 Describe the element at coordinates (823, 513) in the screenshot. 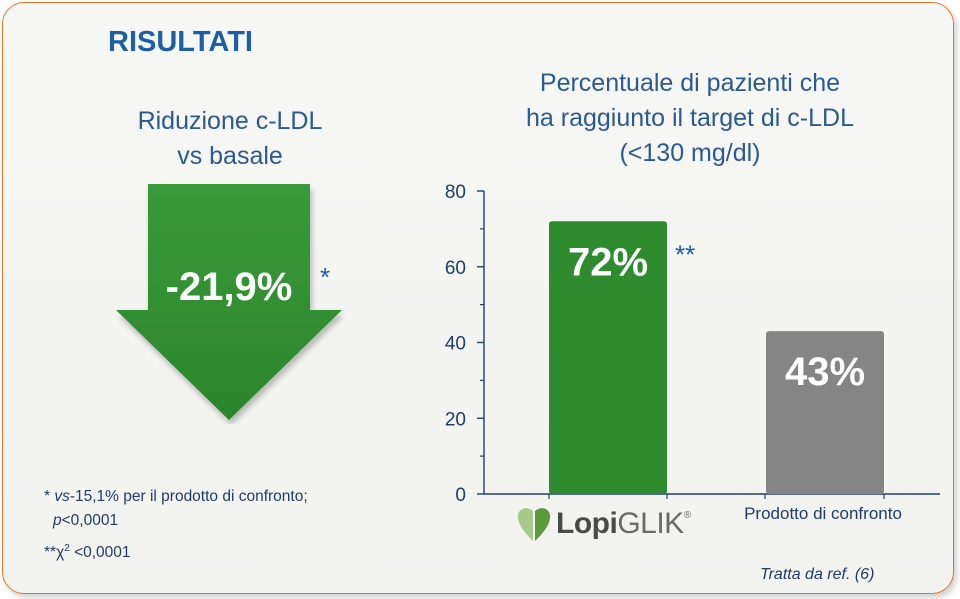

I see `x-category-label: Prodotto di confronto` at that location.